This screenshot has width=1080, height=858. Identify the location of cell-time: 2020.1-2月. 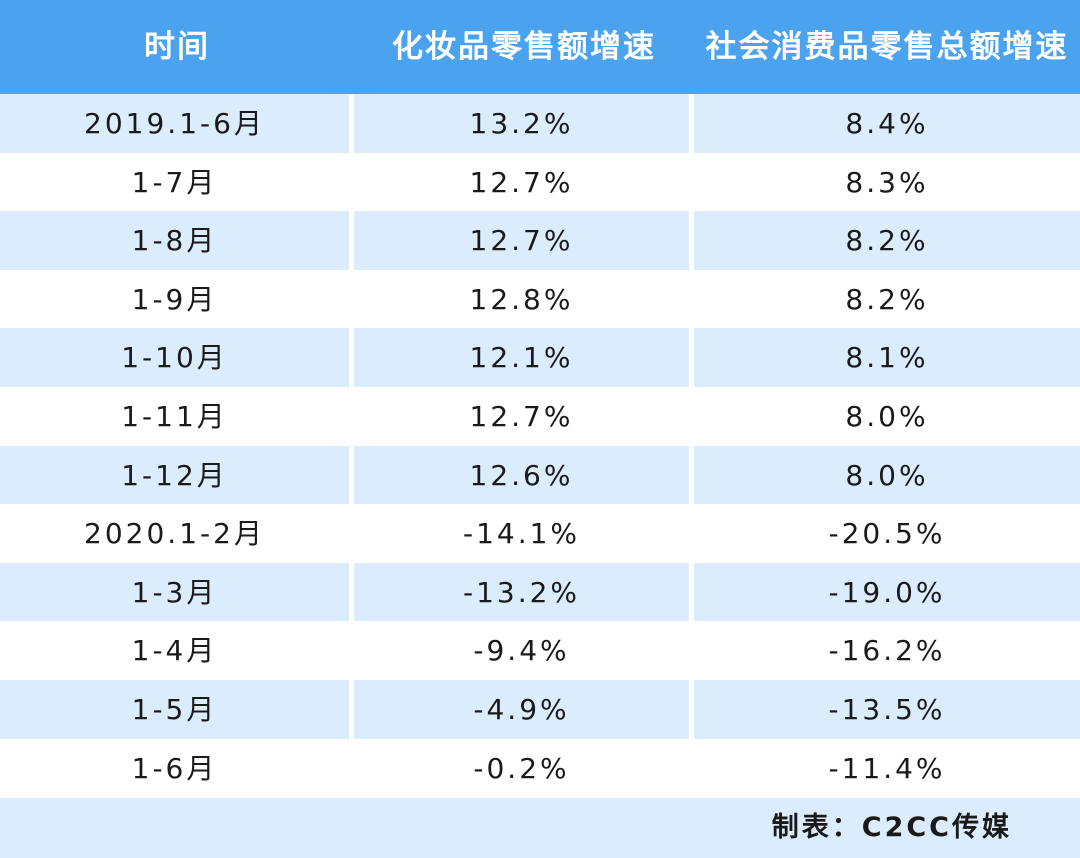
(177, 533).